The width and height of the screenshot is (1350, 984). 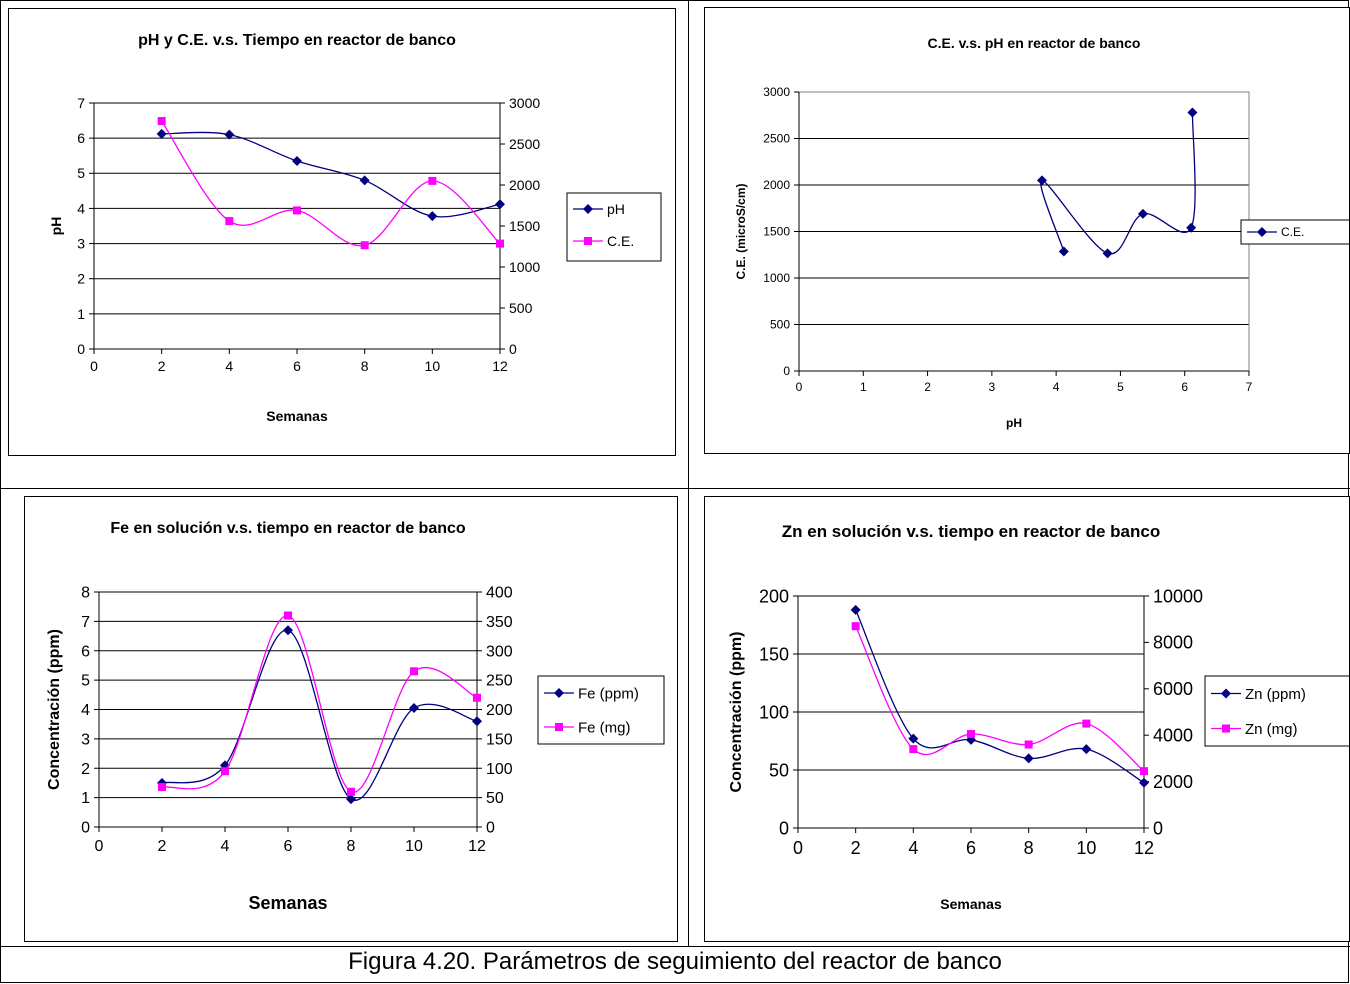 I want to click on legend-label: Zn (mg), so click(x=1271, y=729).